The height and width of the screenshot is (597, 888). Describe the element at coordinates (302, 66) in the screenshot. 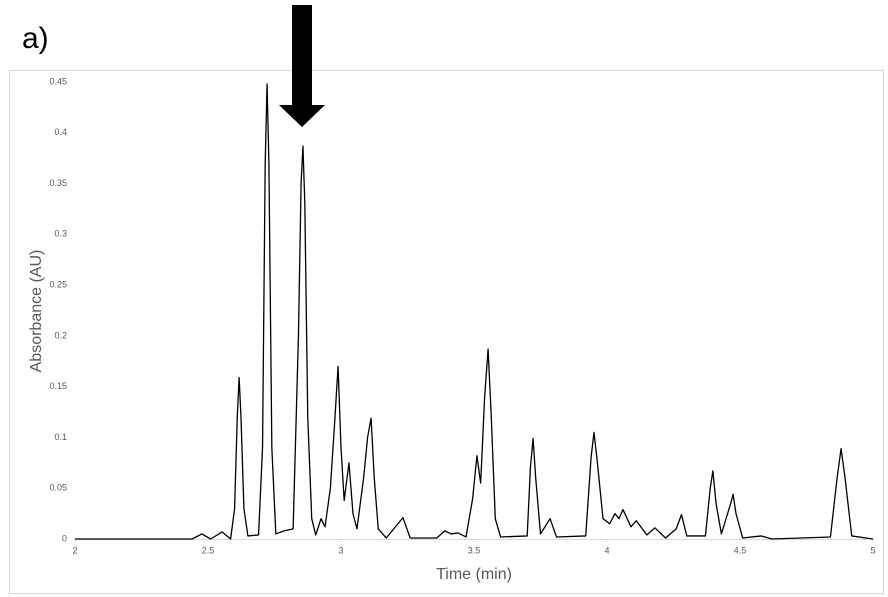

I see `arrow` at that location.